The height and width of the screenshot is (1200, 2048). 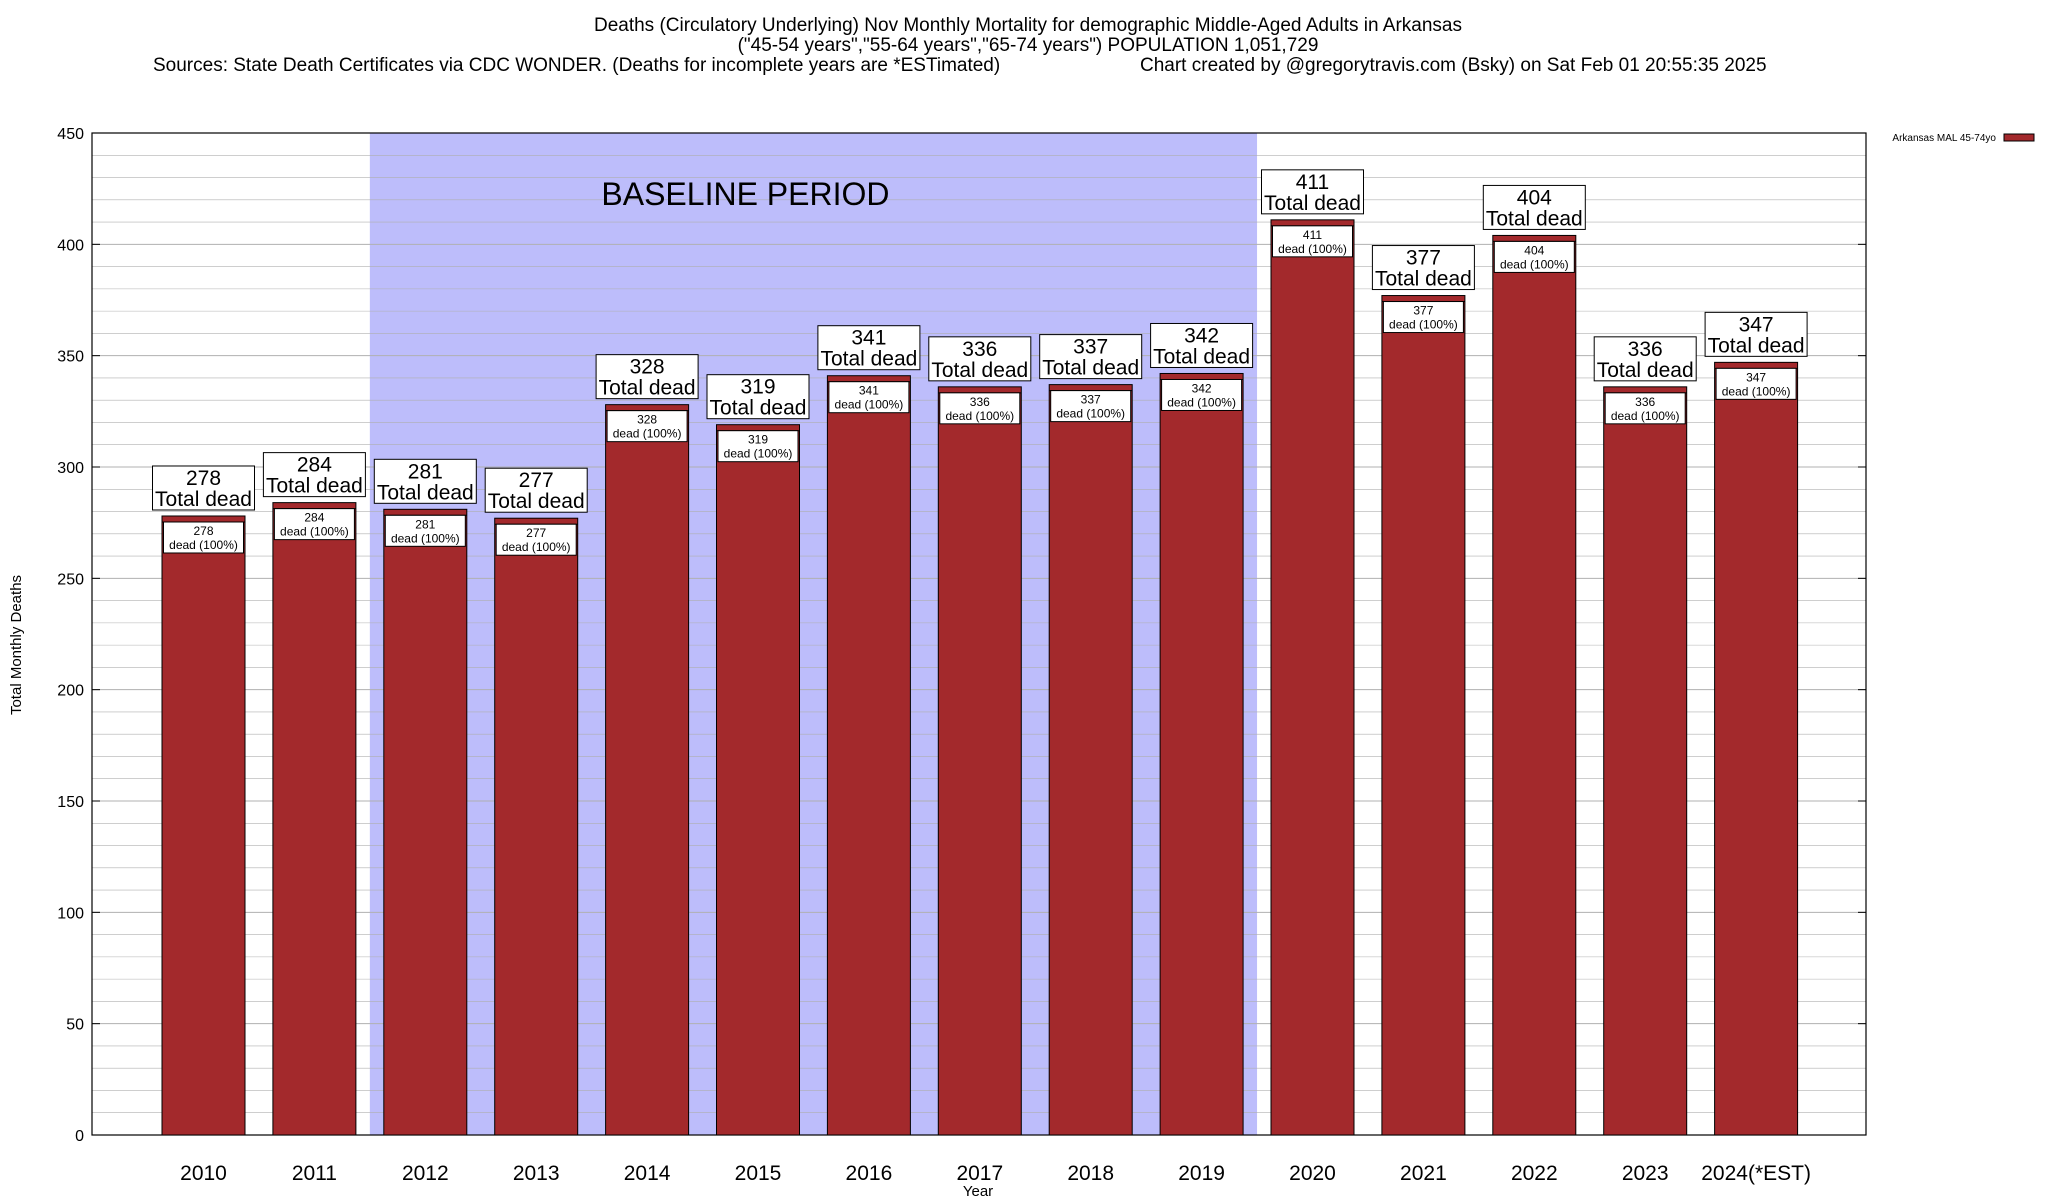 I want to click on inner-label-value: 281, so click(x=425, y=524).